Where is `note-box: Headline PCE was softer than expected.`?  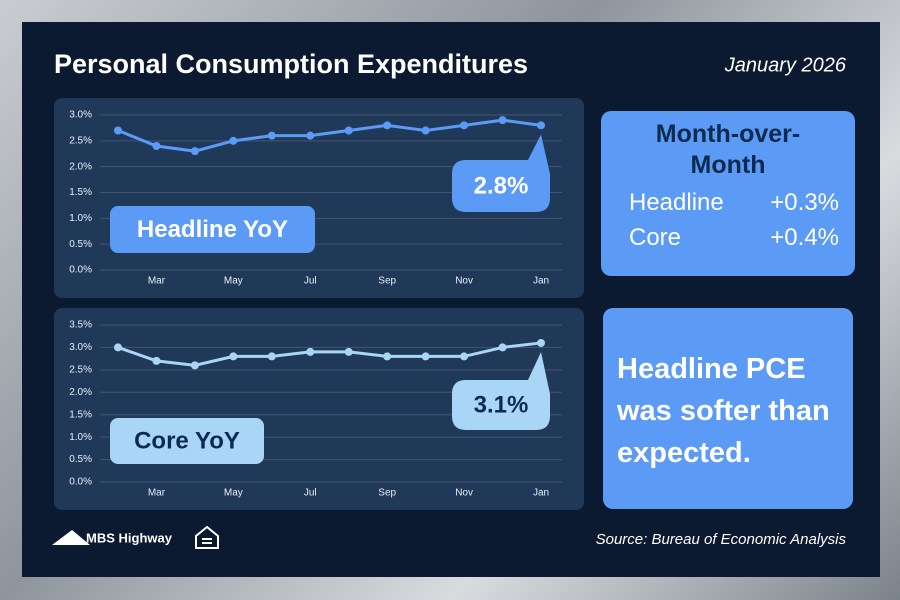
note-box: Headline PCE was softer than expected. is located at coordinates (728, 408).